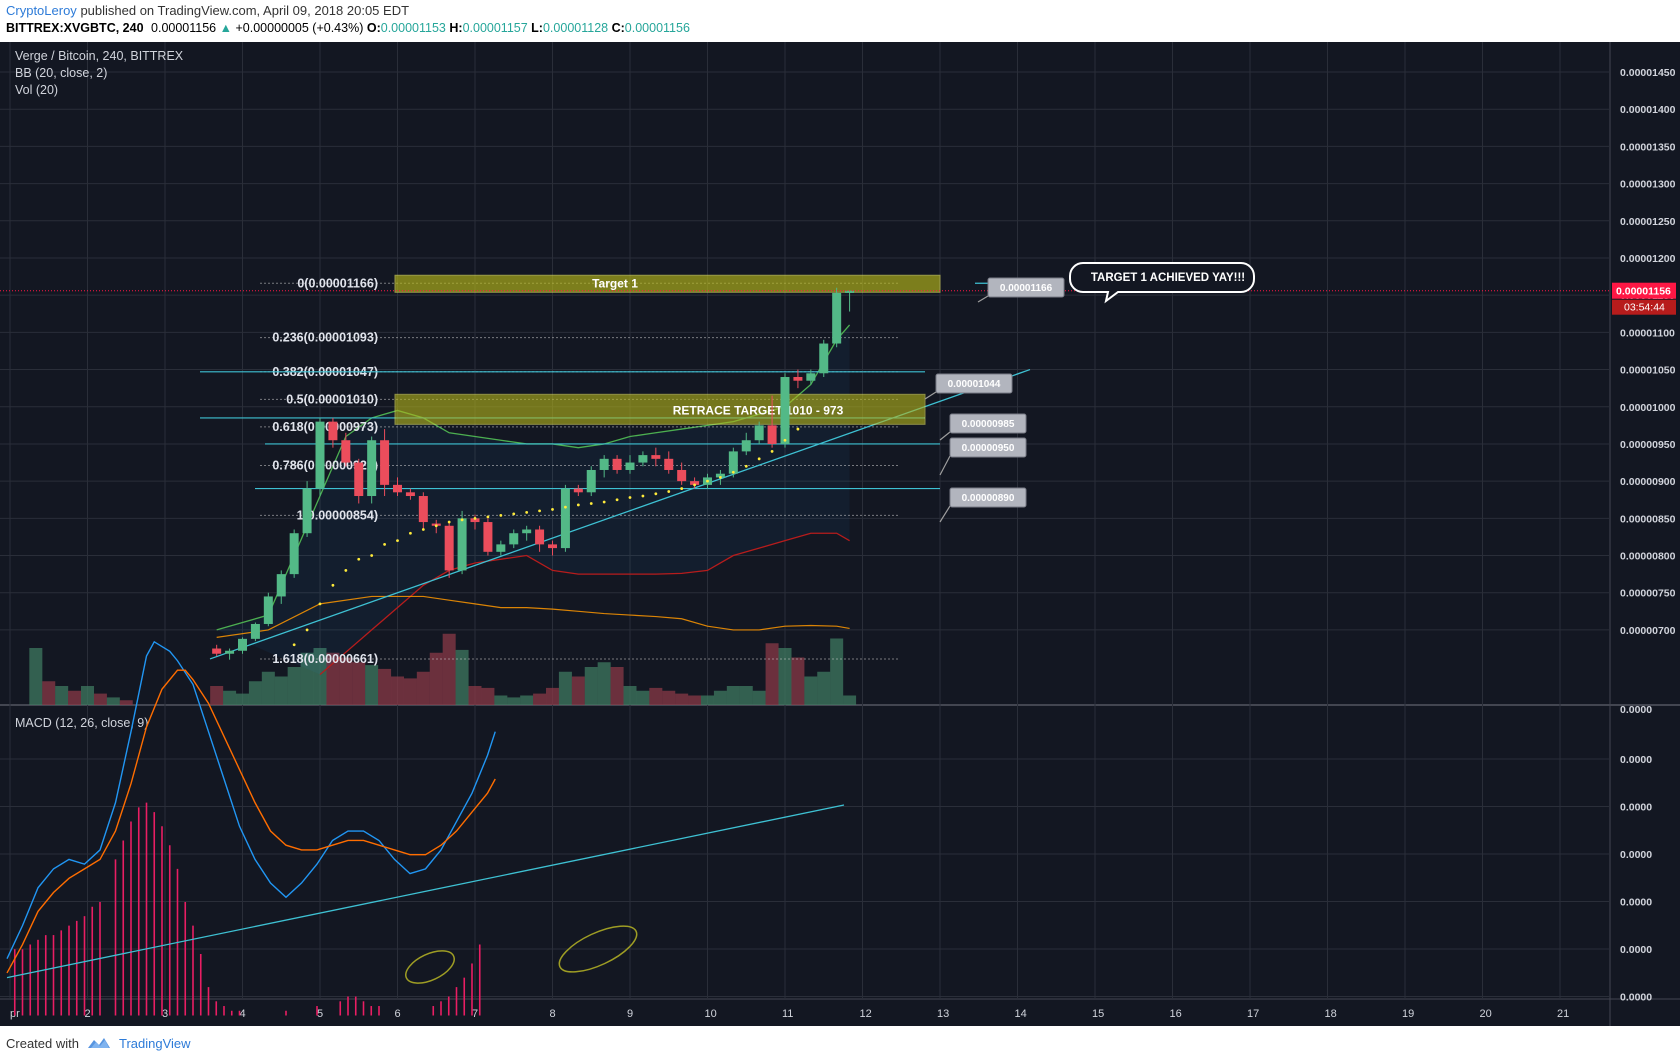  What do you see at coordinates (1563, 1014) in the screenshot?
I see `time-tick-label: 21` at bounding box center [1563, 1014].